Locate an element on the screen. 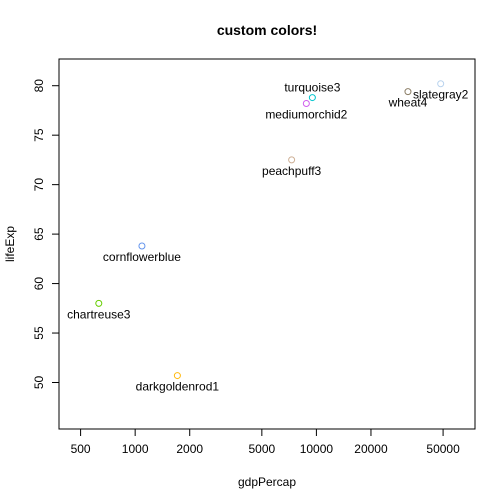  point-label-peachpuff3: peachpuff3 is located at coordinates (291, 171).